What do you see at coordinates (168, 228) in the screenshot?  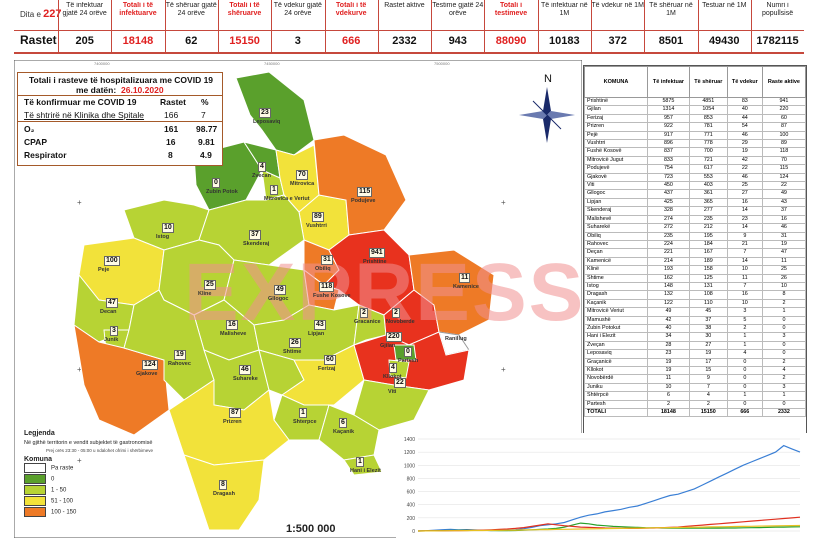 I see `district-count-istog: 10` at bounding box center [168, 228].